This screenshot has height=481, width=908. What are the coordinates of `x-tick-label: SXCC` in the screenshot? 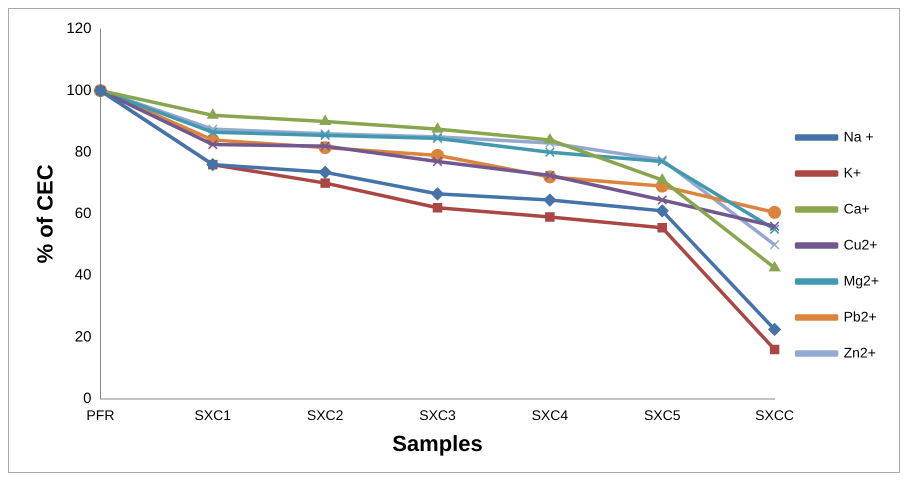 It's located at (774, 415).